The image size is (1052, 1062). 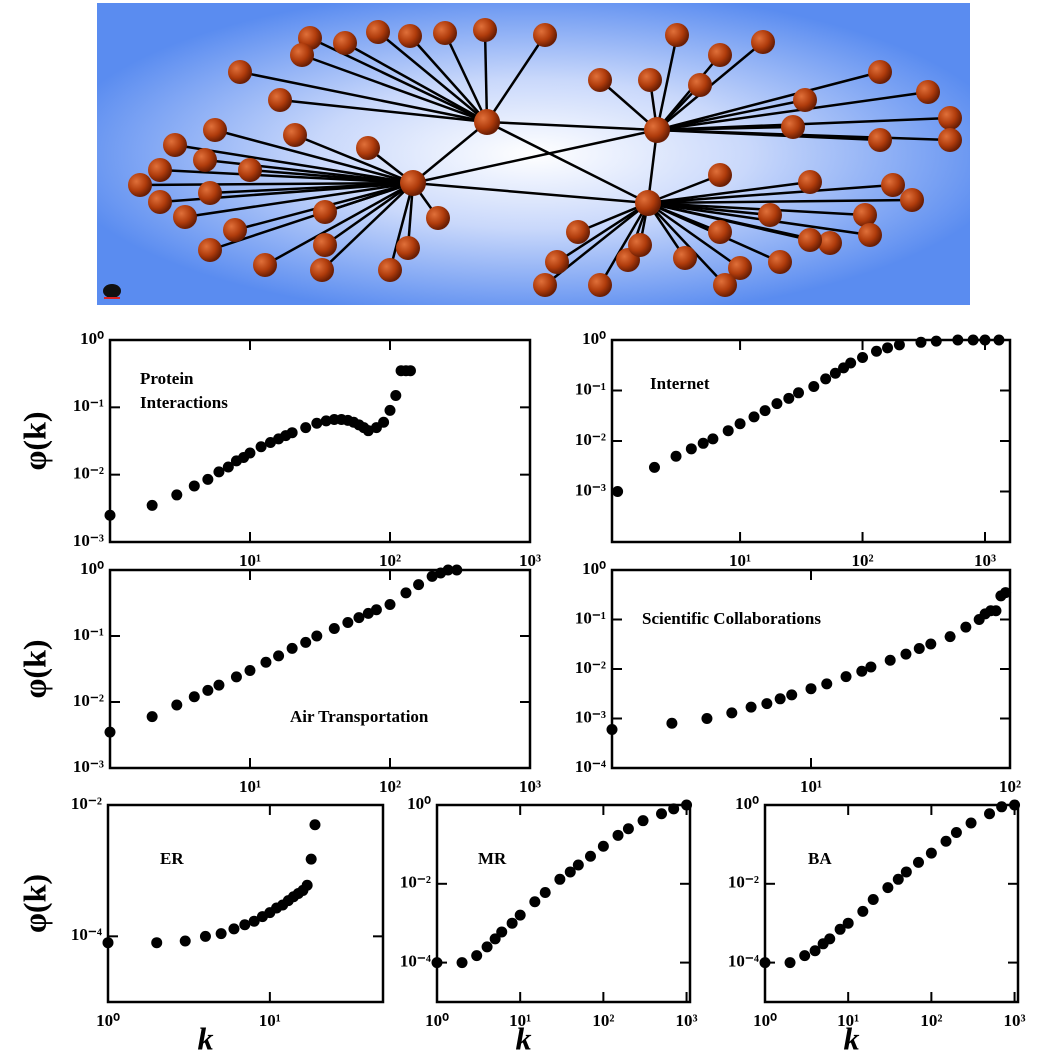 What do you see at coordinates (648, 203) in the screenshot?
I see `network-hub` at bounding box center [648, 203].